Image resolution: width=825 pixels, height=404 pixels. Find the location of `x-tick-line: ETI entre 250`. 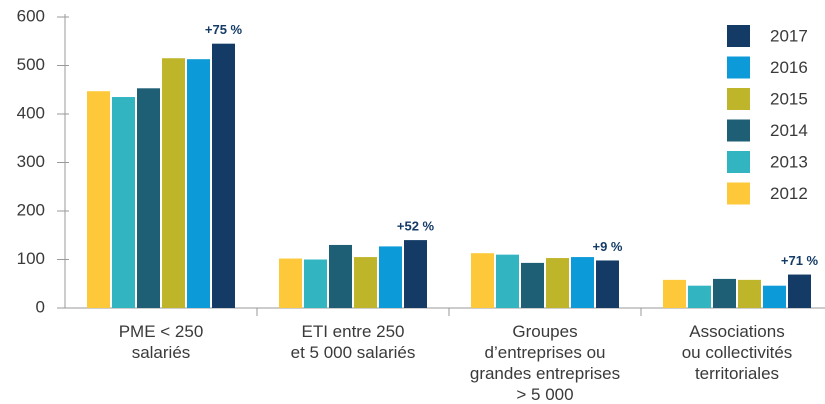

x-tick-line: ETI entre 250 is located at coordinates (352, 331).